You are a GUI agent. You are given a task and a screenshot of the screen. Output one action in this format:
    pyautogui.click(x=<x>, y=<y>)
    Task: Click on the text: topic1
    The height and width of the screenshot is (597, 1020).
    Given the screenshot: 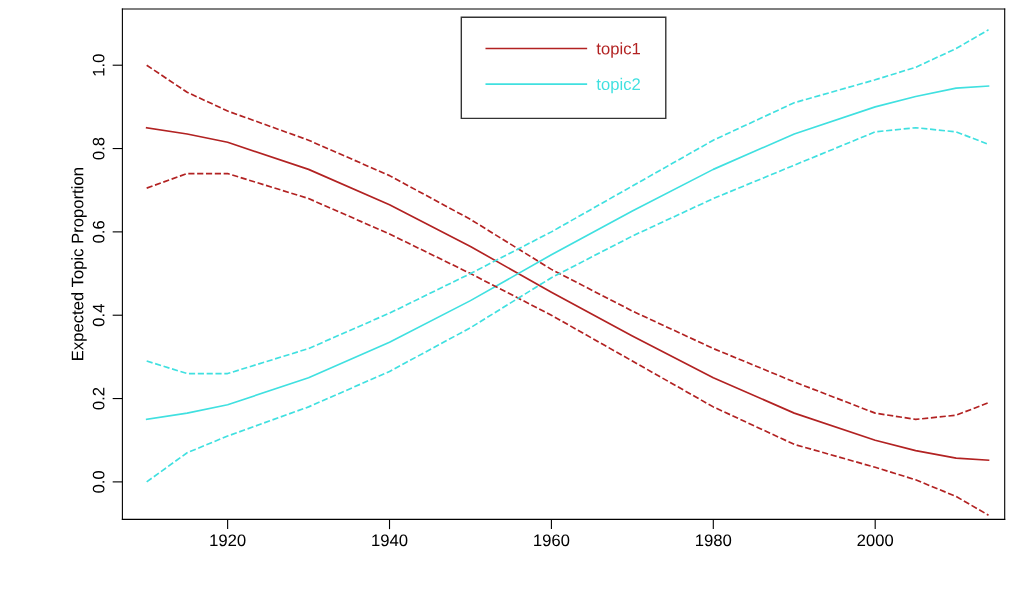 What is the action you would take?
    pyautogui.click(x=618, y=50)
    